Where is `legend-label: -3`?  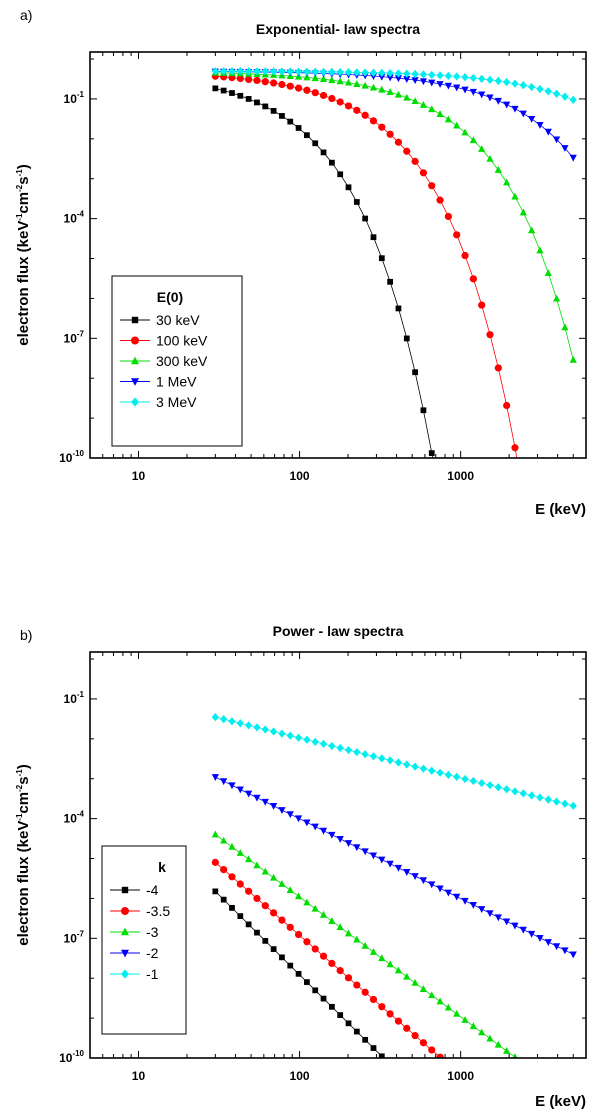 legend-label: -3 is located at coordinates (152, 932).